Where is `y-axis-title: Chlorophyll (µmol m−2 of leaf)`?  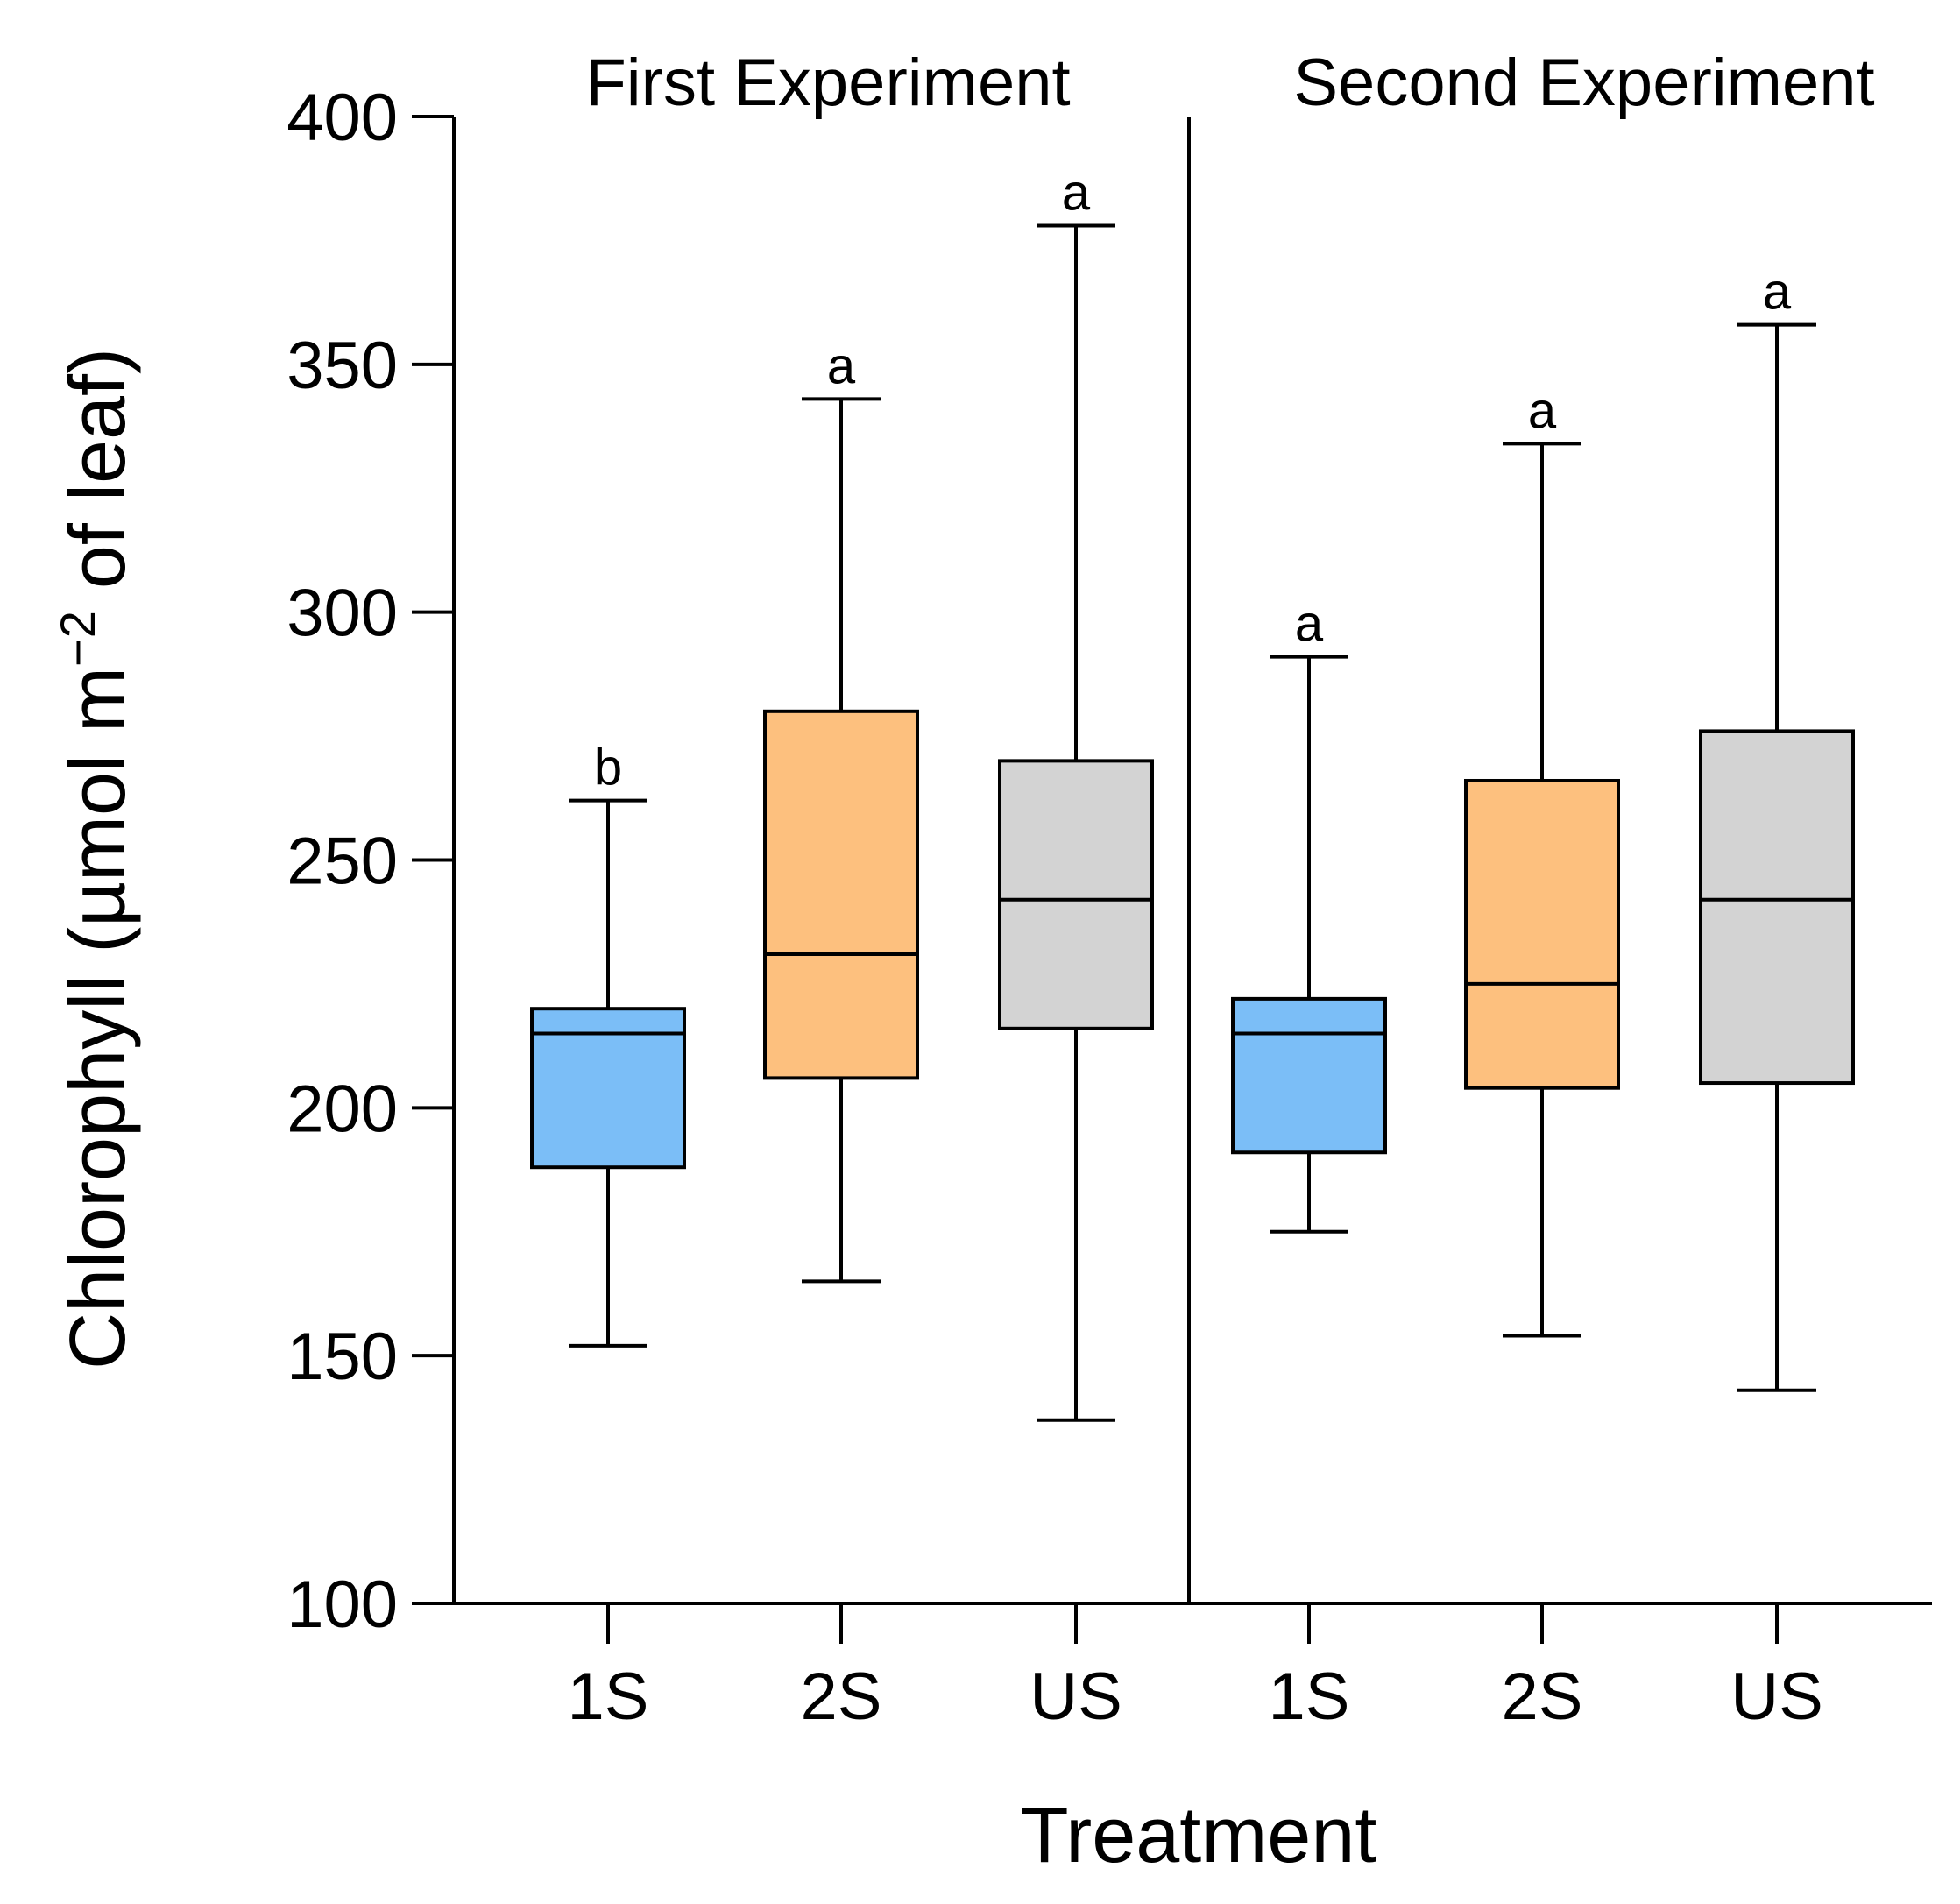 y-axis-title: Chlorophyll (µmol m−2 of leaf) is located at coordinates (96, 859).